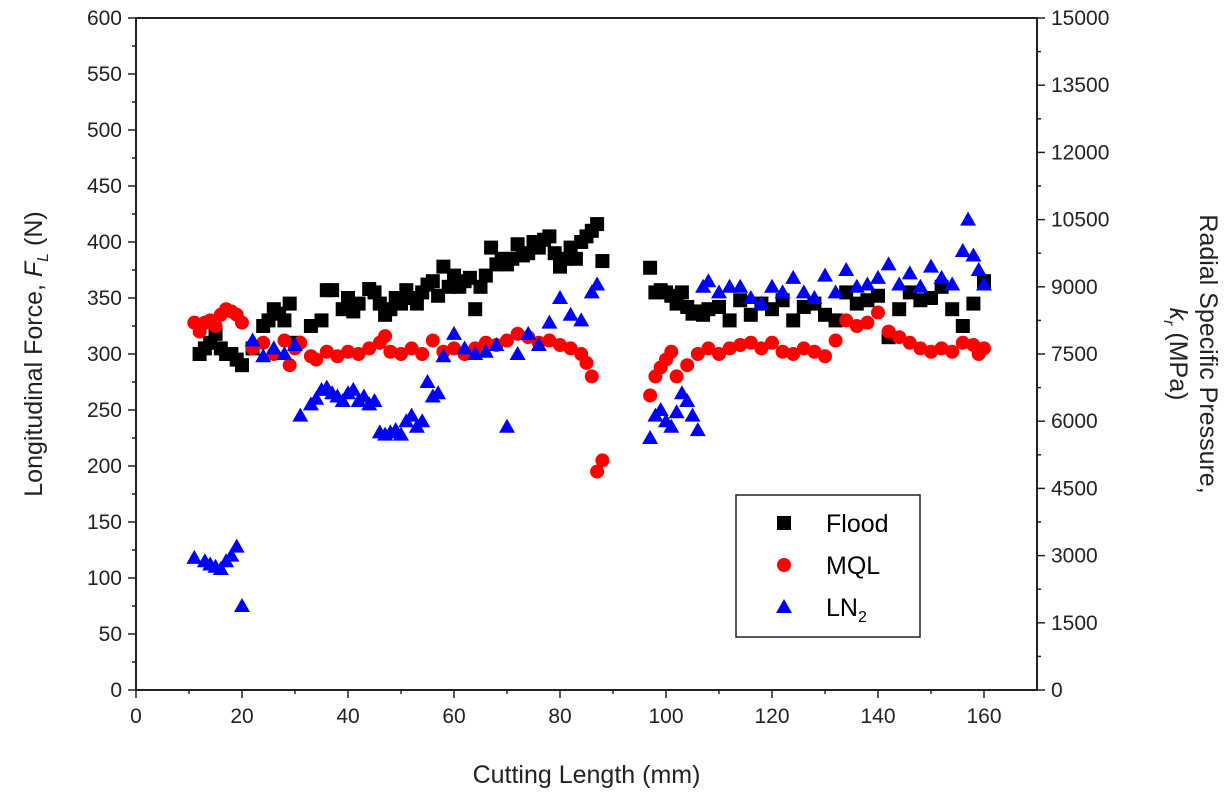 The height and width of the screenshot is (798, 1227). I want to click on y-right-tick-label: 6000, so click(1074, 421).